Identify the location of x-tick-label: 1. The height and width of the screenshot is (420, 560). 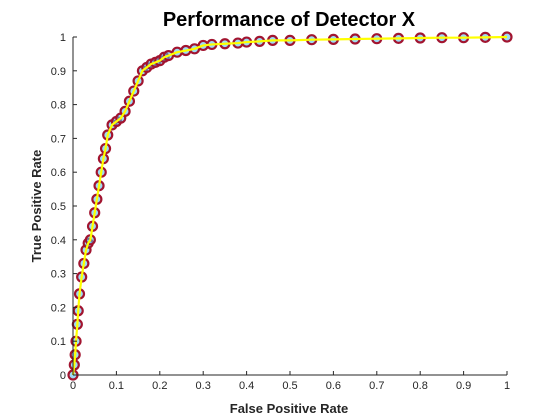
(507, 386).